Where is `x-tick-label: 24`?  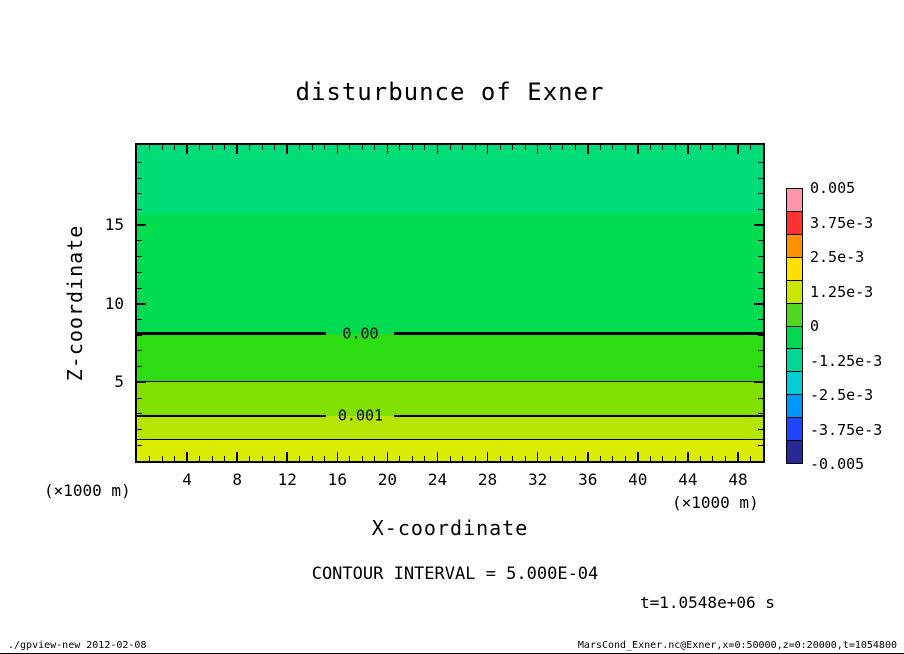
x-tick-label: 24 is located at coordinates (437, 479).